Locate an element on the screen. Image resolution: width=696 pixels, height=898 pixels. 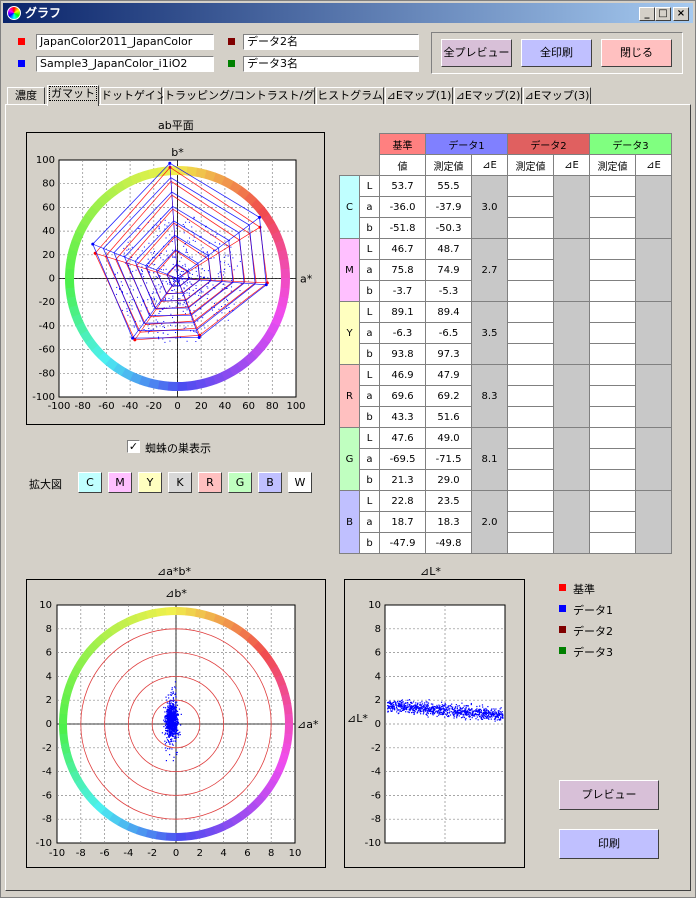
ref-value: 75.8 is located at coordinates (402, 270).